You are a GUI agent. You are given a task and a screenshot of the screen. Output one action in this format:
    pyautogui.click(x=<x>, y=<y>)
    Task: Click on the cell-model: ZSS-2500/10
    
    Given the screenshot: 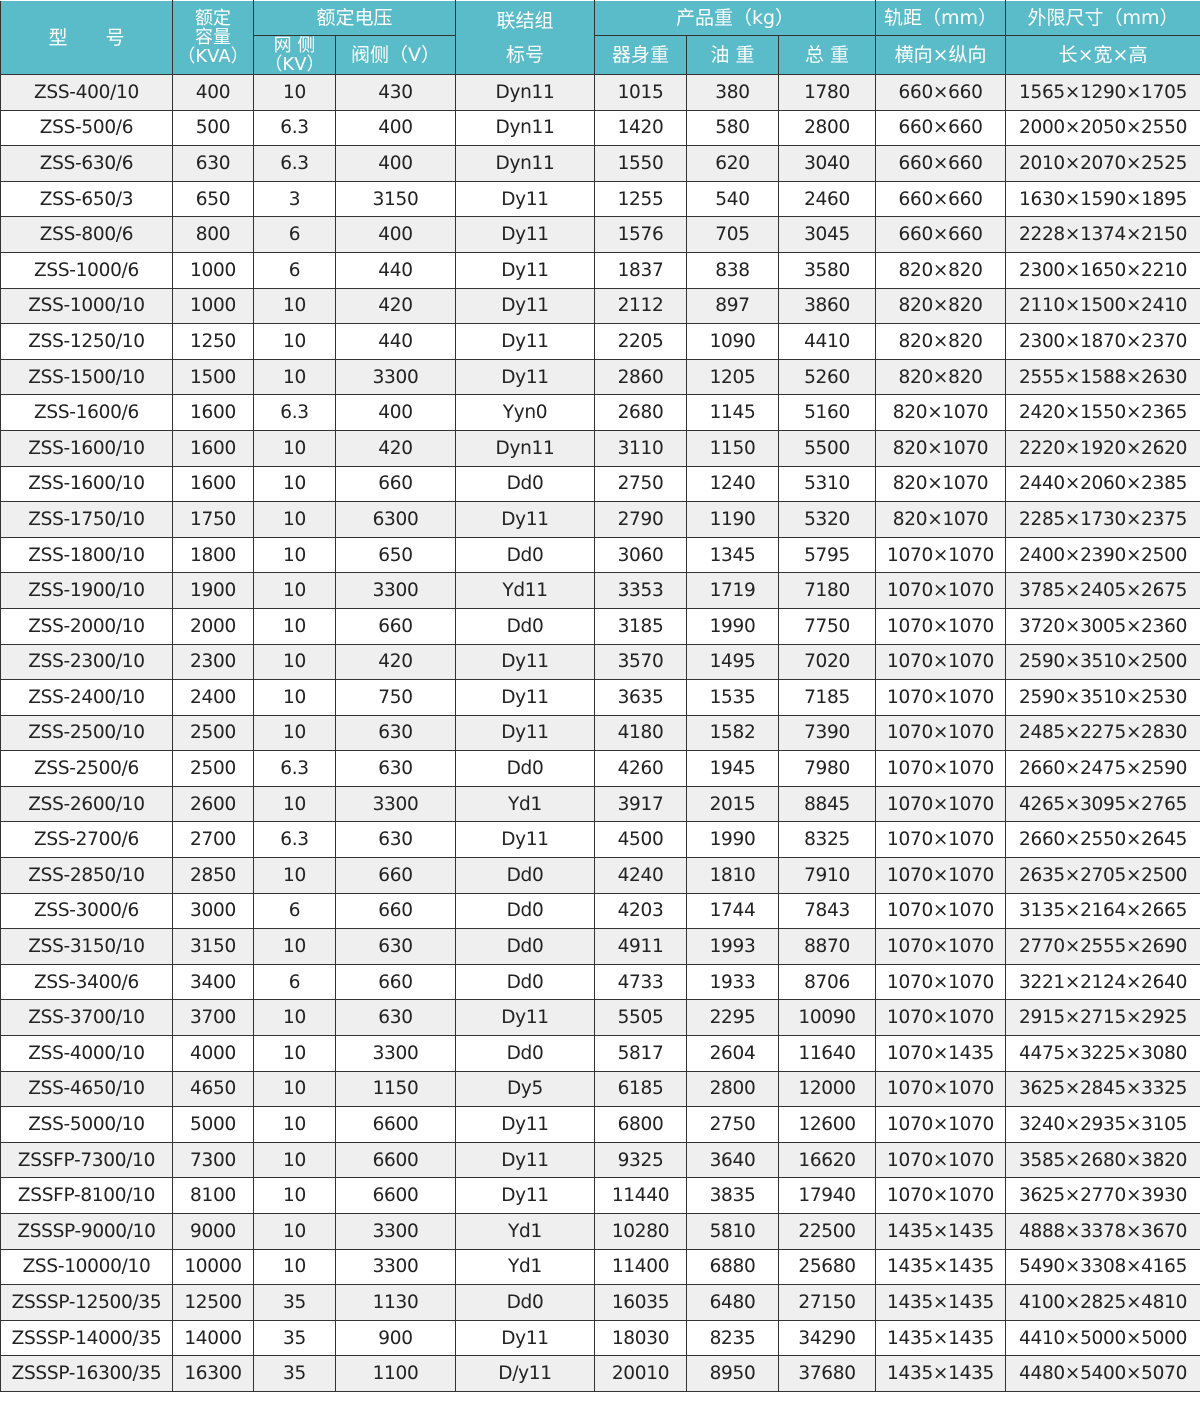 What is the action you would take?
    pyautogui.click(x=86, y=733)
    